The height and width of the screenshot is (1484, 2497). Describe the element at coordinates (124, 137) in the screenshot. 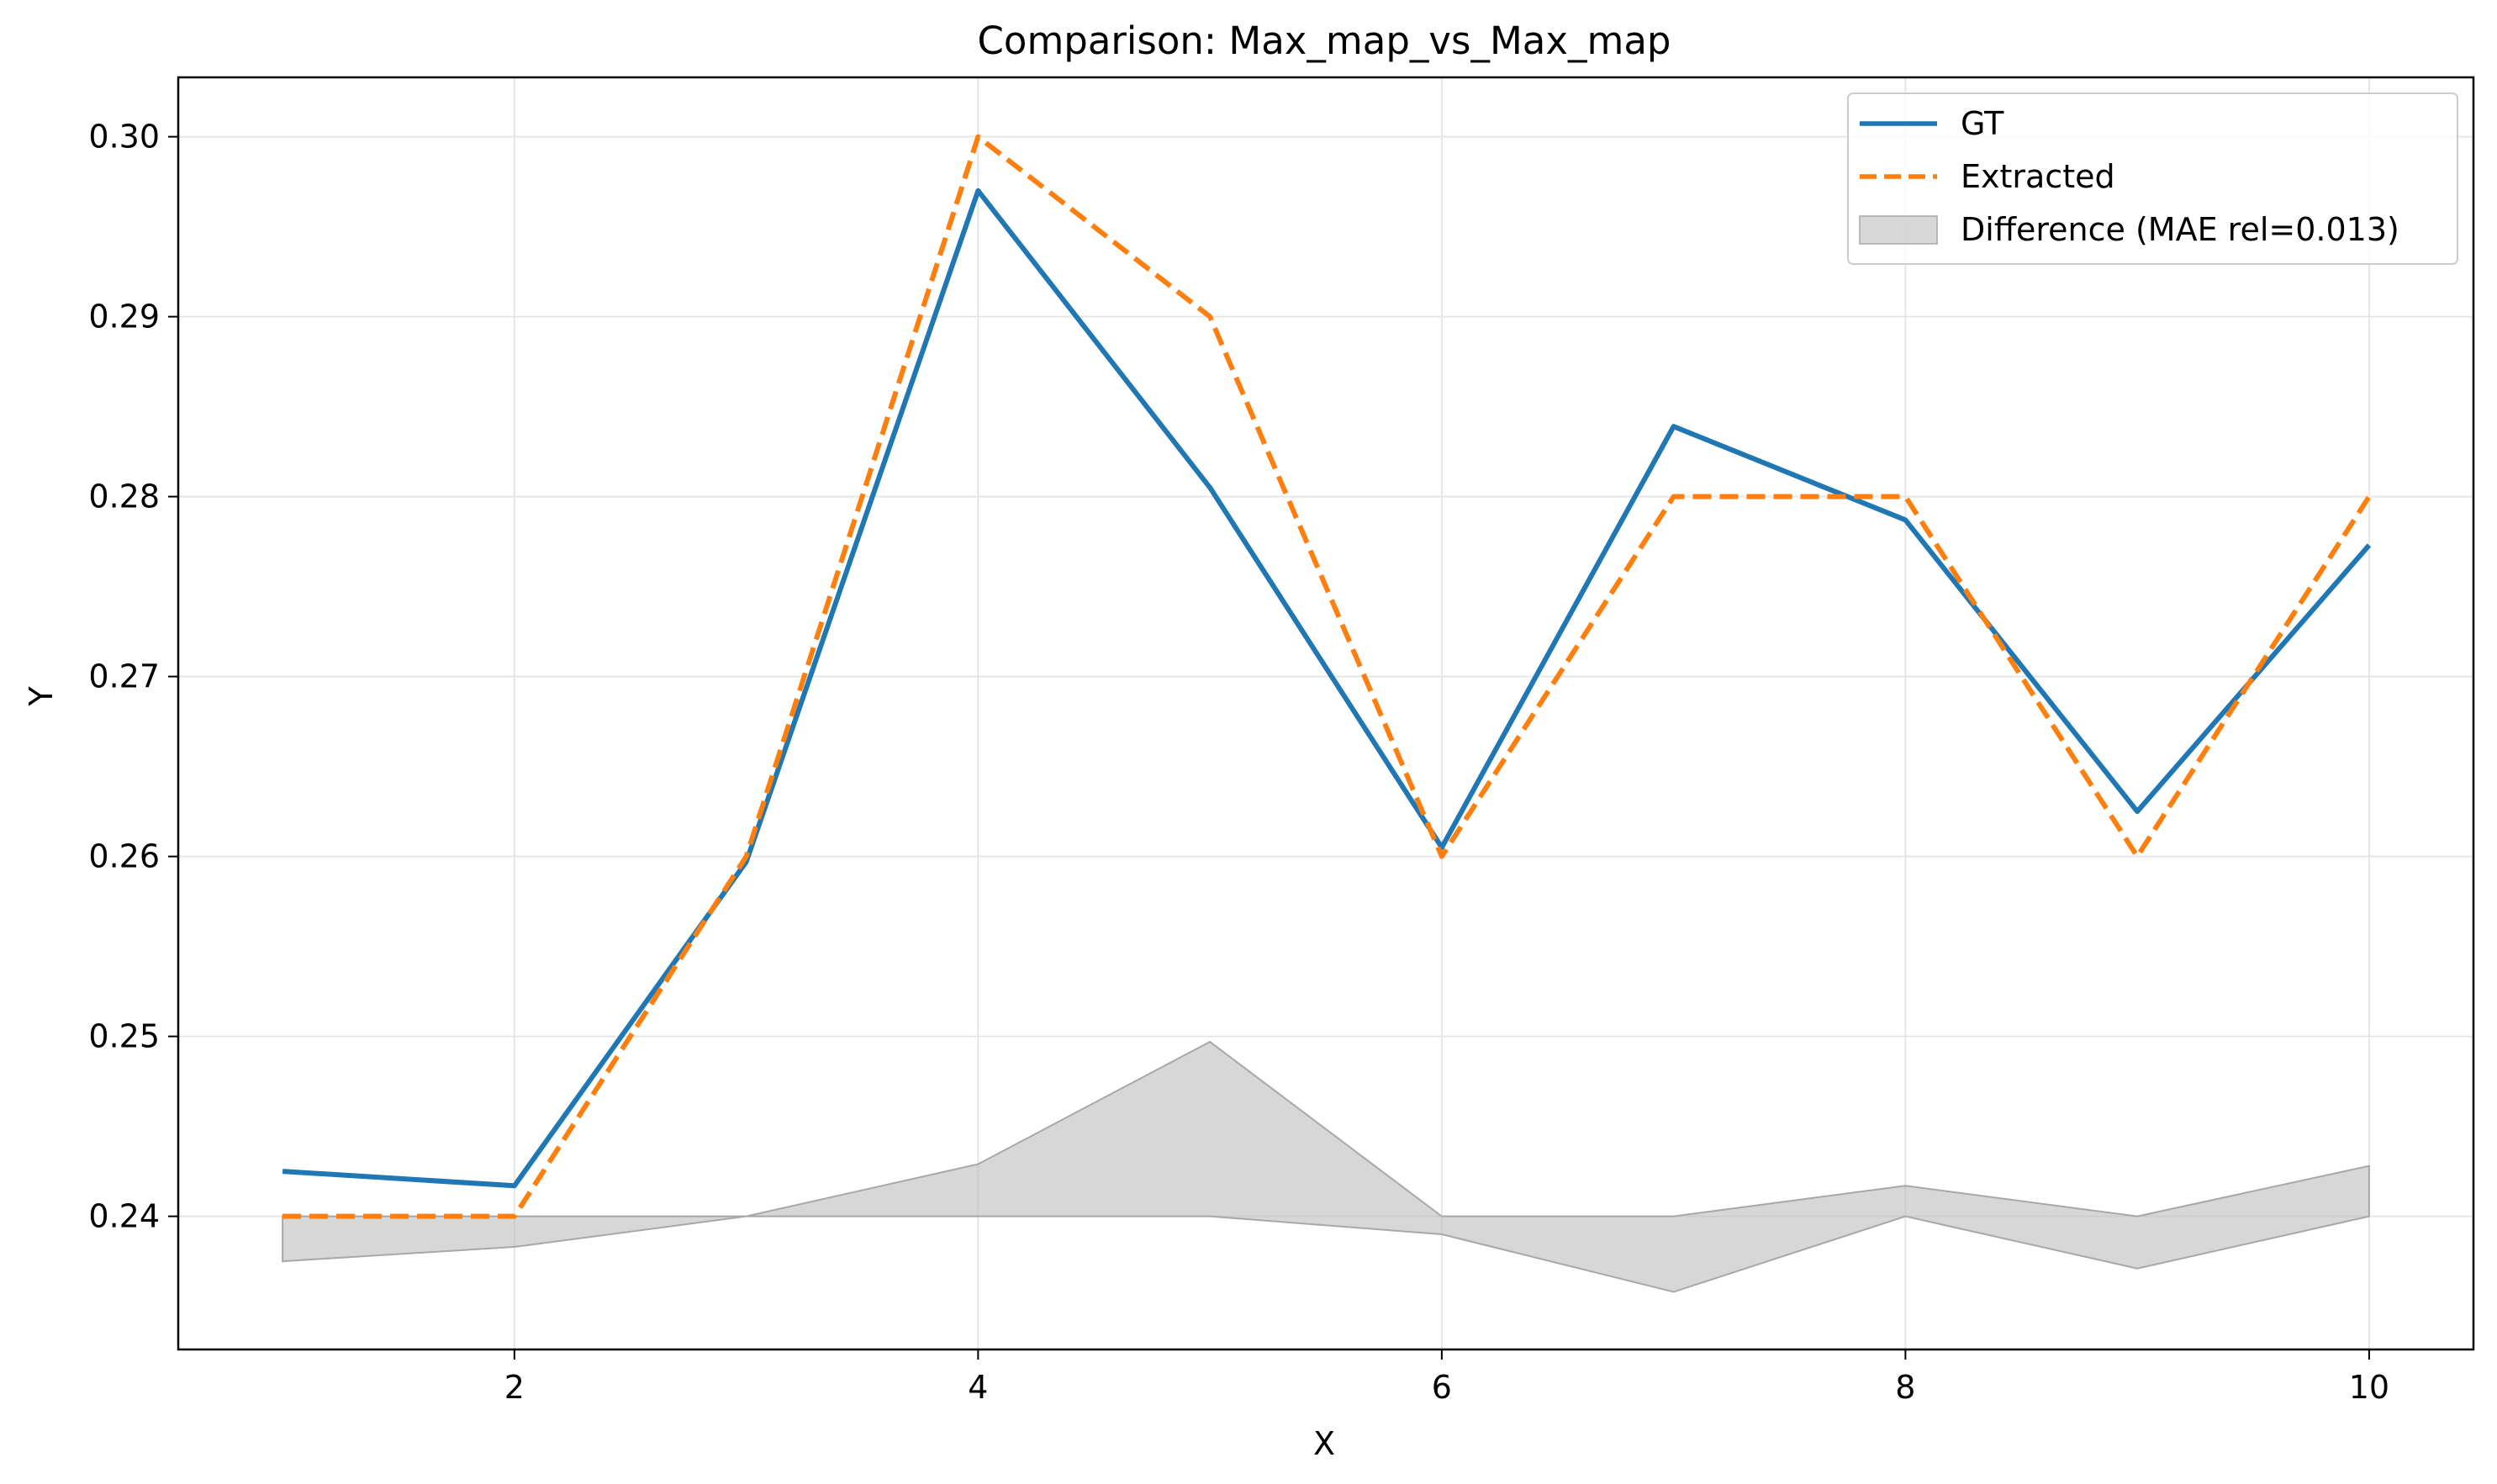

I see `y-tick-label: 0.30` at that location.